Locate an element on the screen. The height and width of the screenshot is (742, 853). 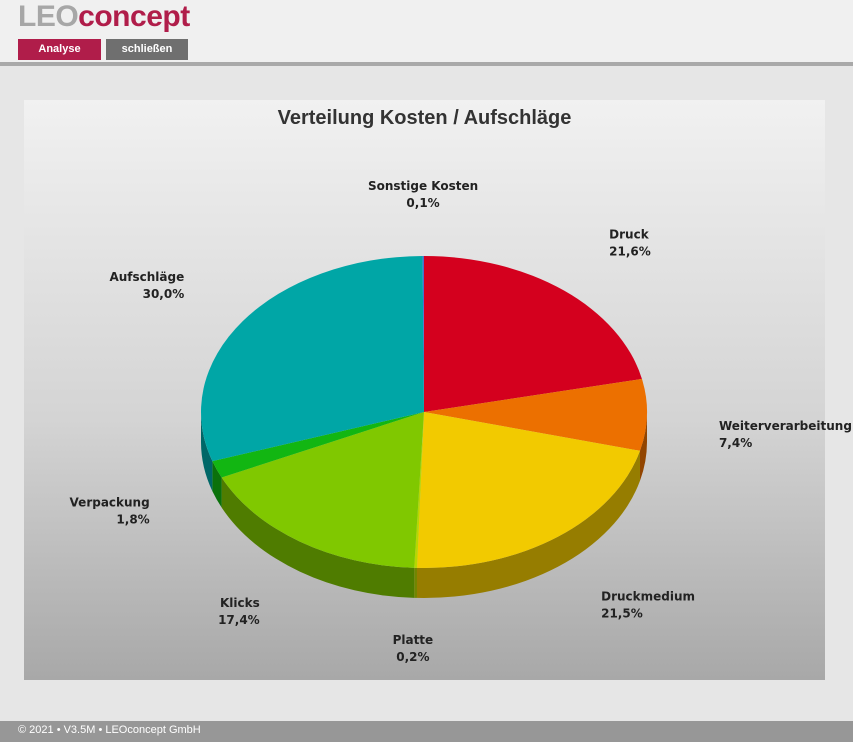
pie-value-druckmedium: 21,5% is located at coordinates (622, 613).